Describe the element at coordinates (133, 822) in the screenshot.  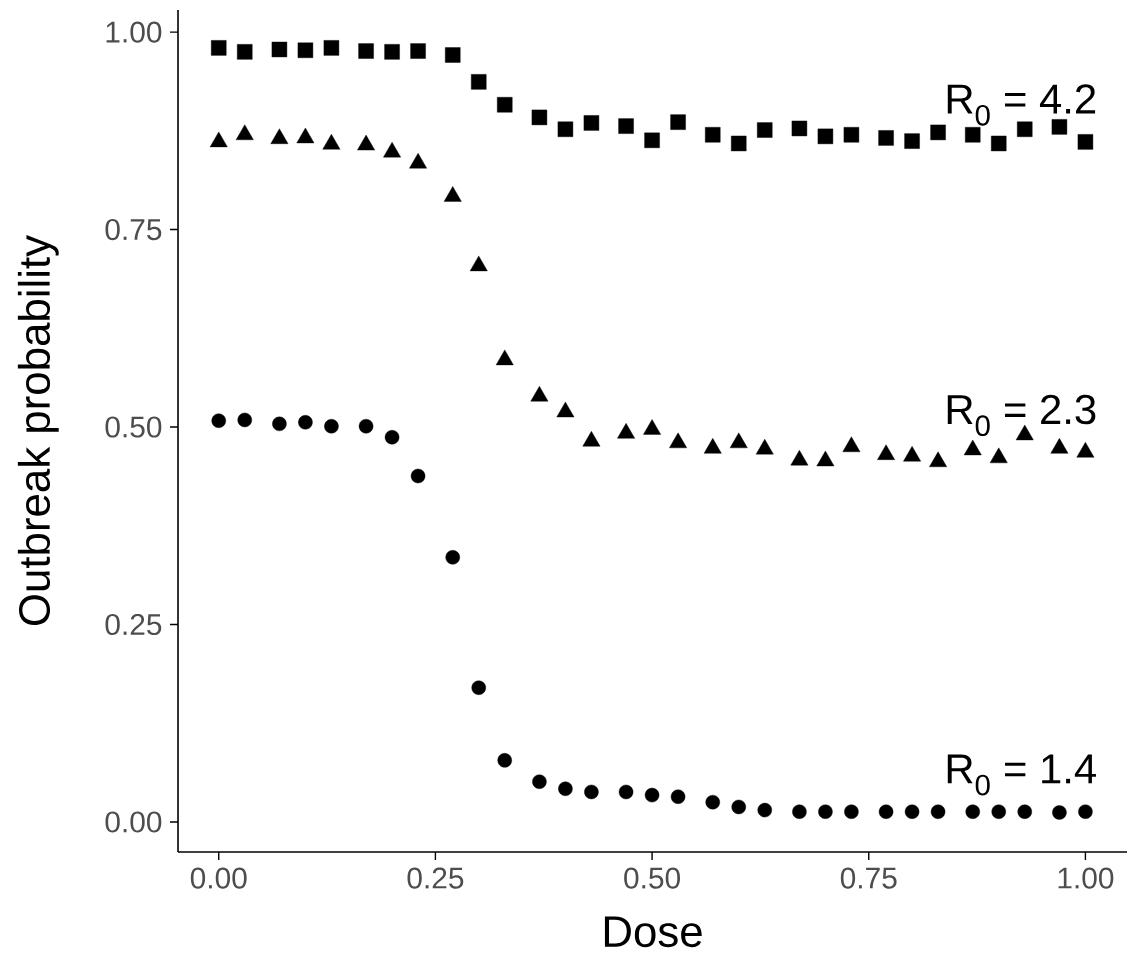
I see `y-tick-label: 0.00` at that location.